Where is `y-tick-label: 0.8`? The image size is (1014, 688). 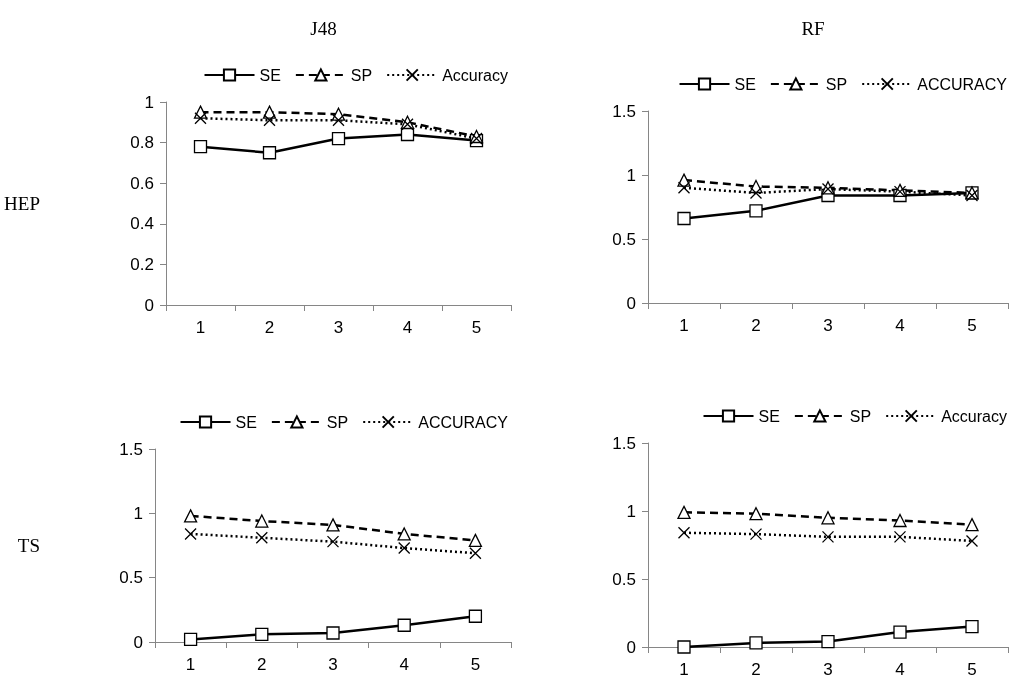 y-tick-label: 0.8 is located at coordinates (142, 143).